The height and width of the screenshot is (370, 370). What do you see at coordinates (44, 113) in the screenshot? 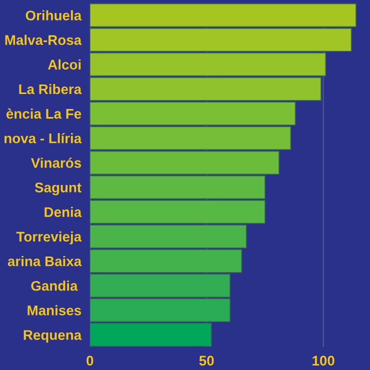
I see `y-tick-label: ència La Fe` at bounding box center [44, 113].